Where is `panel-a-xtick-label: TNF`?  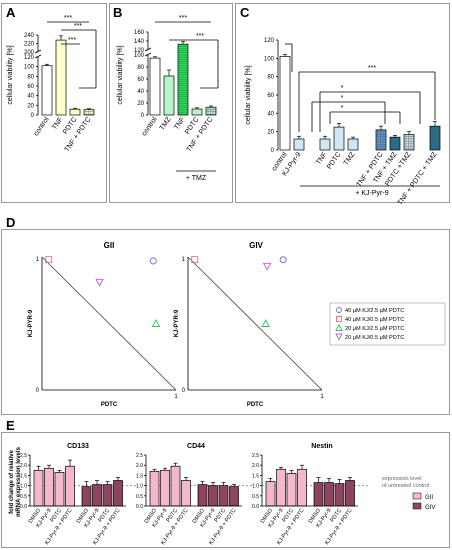
panel-a-xtick-label: TNF is located at coordinates (58, 123).